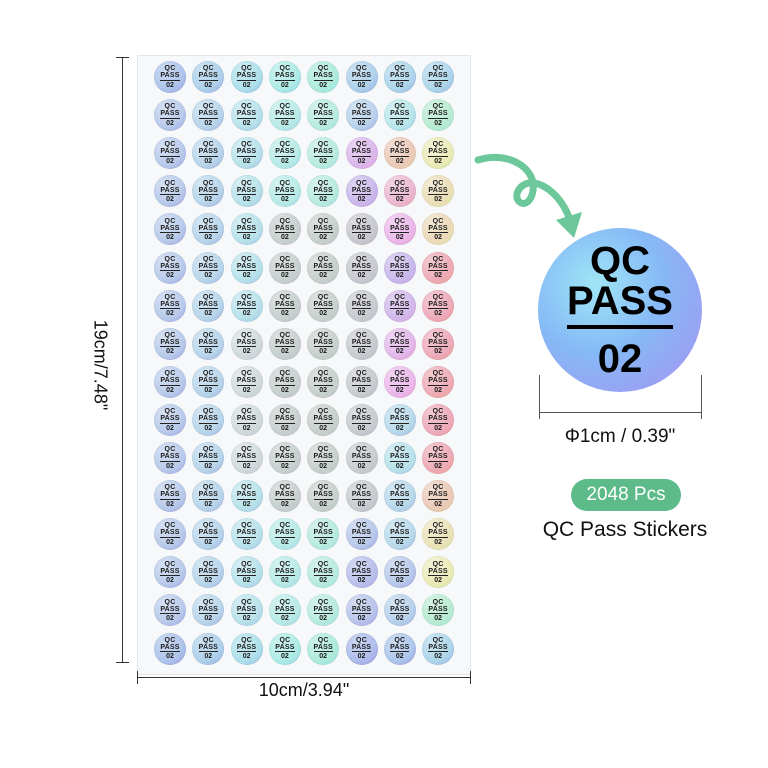 The image size is (768, 768). Describe the element at coordinates (304, 690) in the screenshot. I see `width-label: 10cm/3.94"` at that location.